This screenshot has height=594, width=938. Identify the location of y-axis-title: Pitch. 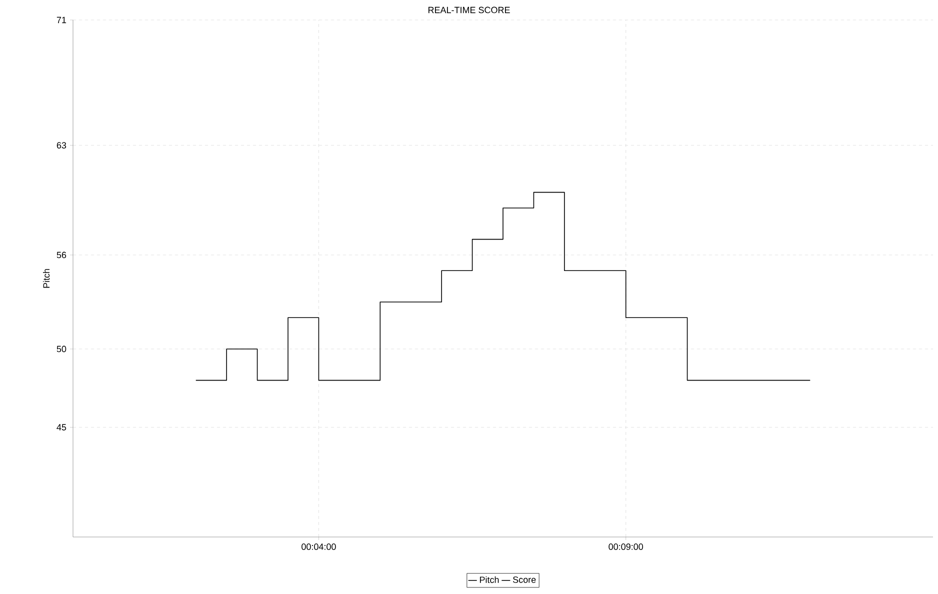
(46, 278).